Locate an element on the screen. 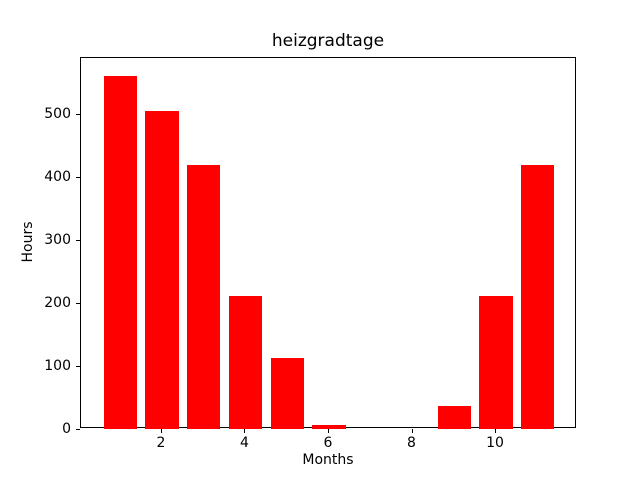 The image size is (640, 480). y-tick-label-200: 200 is located at coordinates (57, 302).